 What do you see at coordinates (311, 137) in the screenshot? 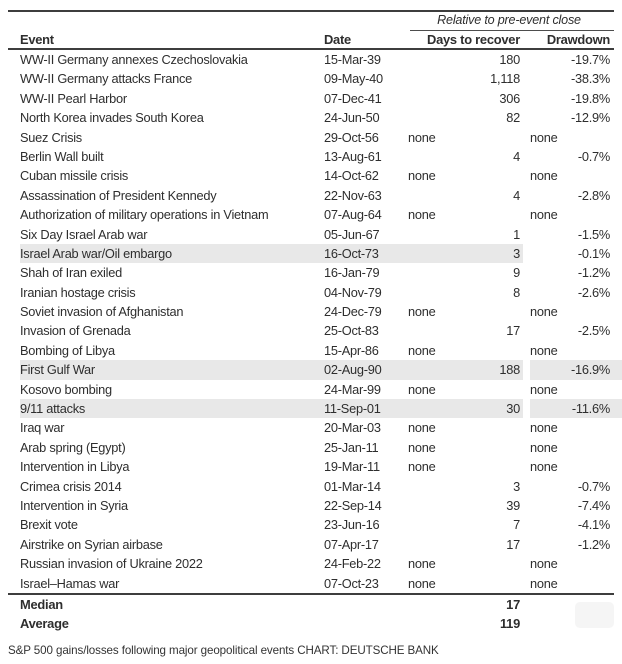
I see `table-row: Suez Crisis 29-Oct-56 none none` at bounding box center [311, 137].